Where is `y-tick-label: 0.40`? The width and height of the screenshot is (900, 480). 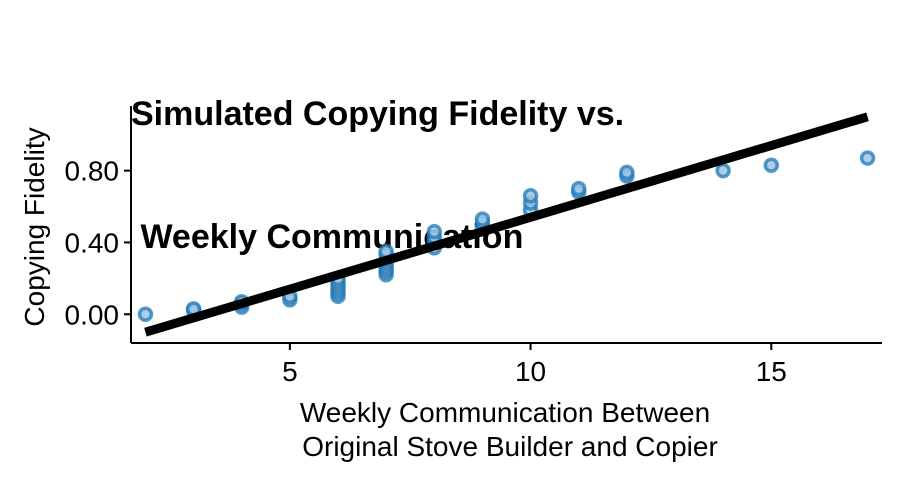 y-tick-label: 0.40 is located at coordinates (92, 242).